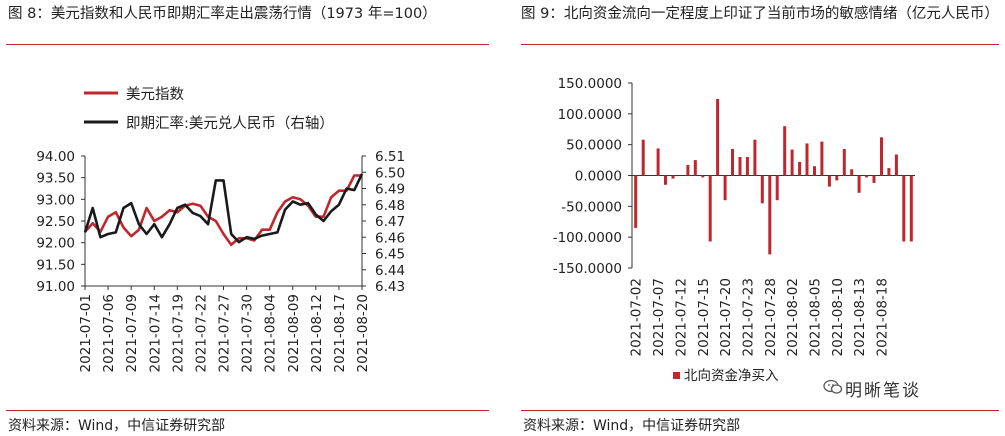 This screenshot has width=1005, height=436. Describe the element at coordinates (637, 317) in the screenshot. I see `x-tick-label: 2021-07-02` at that location.